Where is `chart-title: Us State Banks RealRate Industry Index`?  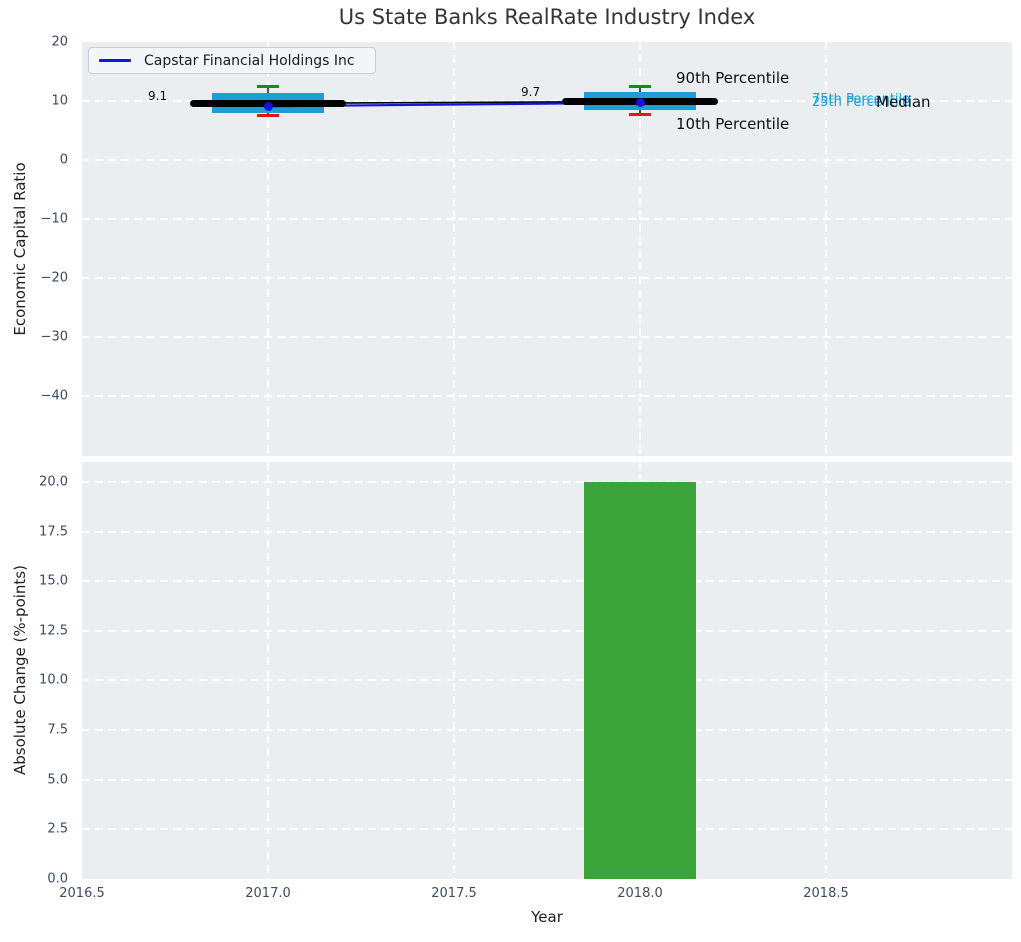
chart-title: Us State Banks RealRate Industry Index is located at coordinates (547, 17).